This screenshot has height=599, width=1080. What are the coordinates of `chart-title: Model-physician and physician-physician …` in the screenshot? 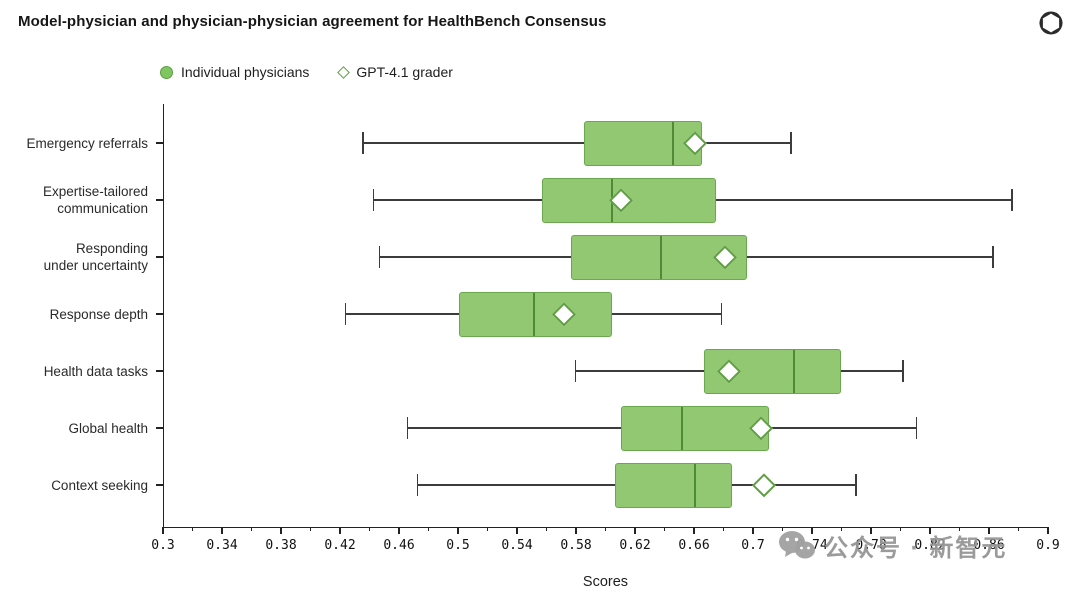 It's located at (312, 21).